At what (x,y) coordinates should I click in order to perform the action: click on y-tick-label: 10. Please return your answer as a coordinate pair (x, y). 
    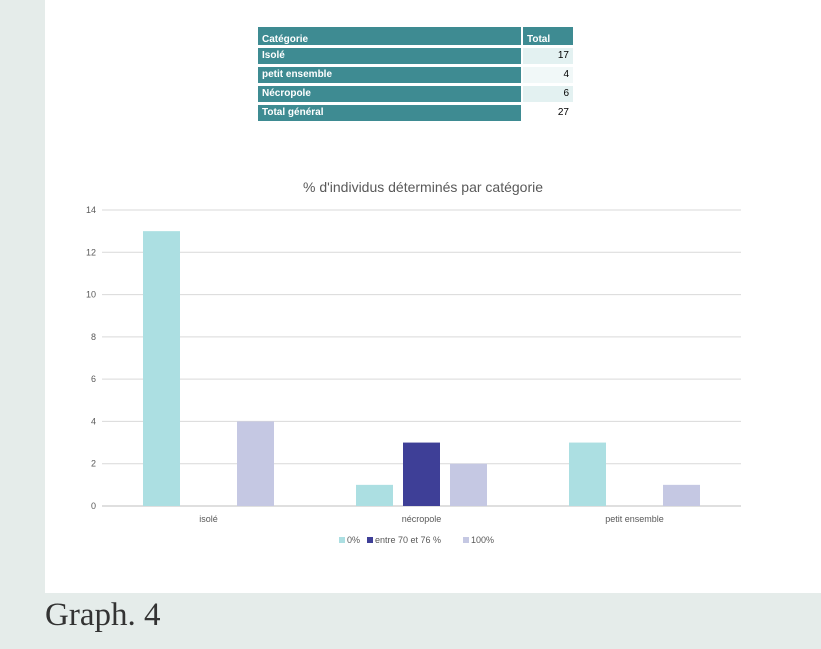
    Looking at the image, I should click on (91, 295).